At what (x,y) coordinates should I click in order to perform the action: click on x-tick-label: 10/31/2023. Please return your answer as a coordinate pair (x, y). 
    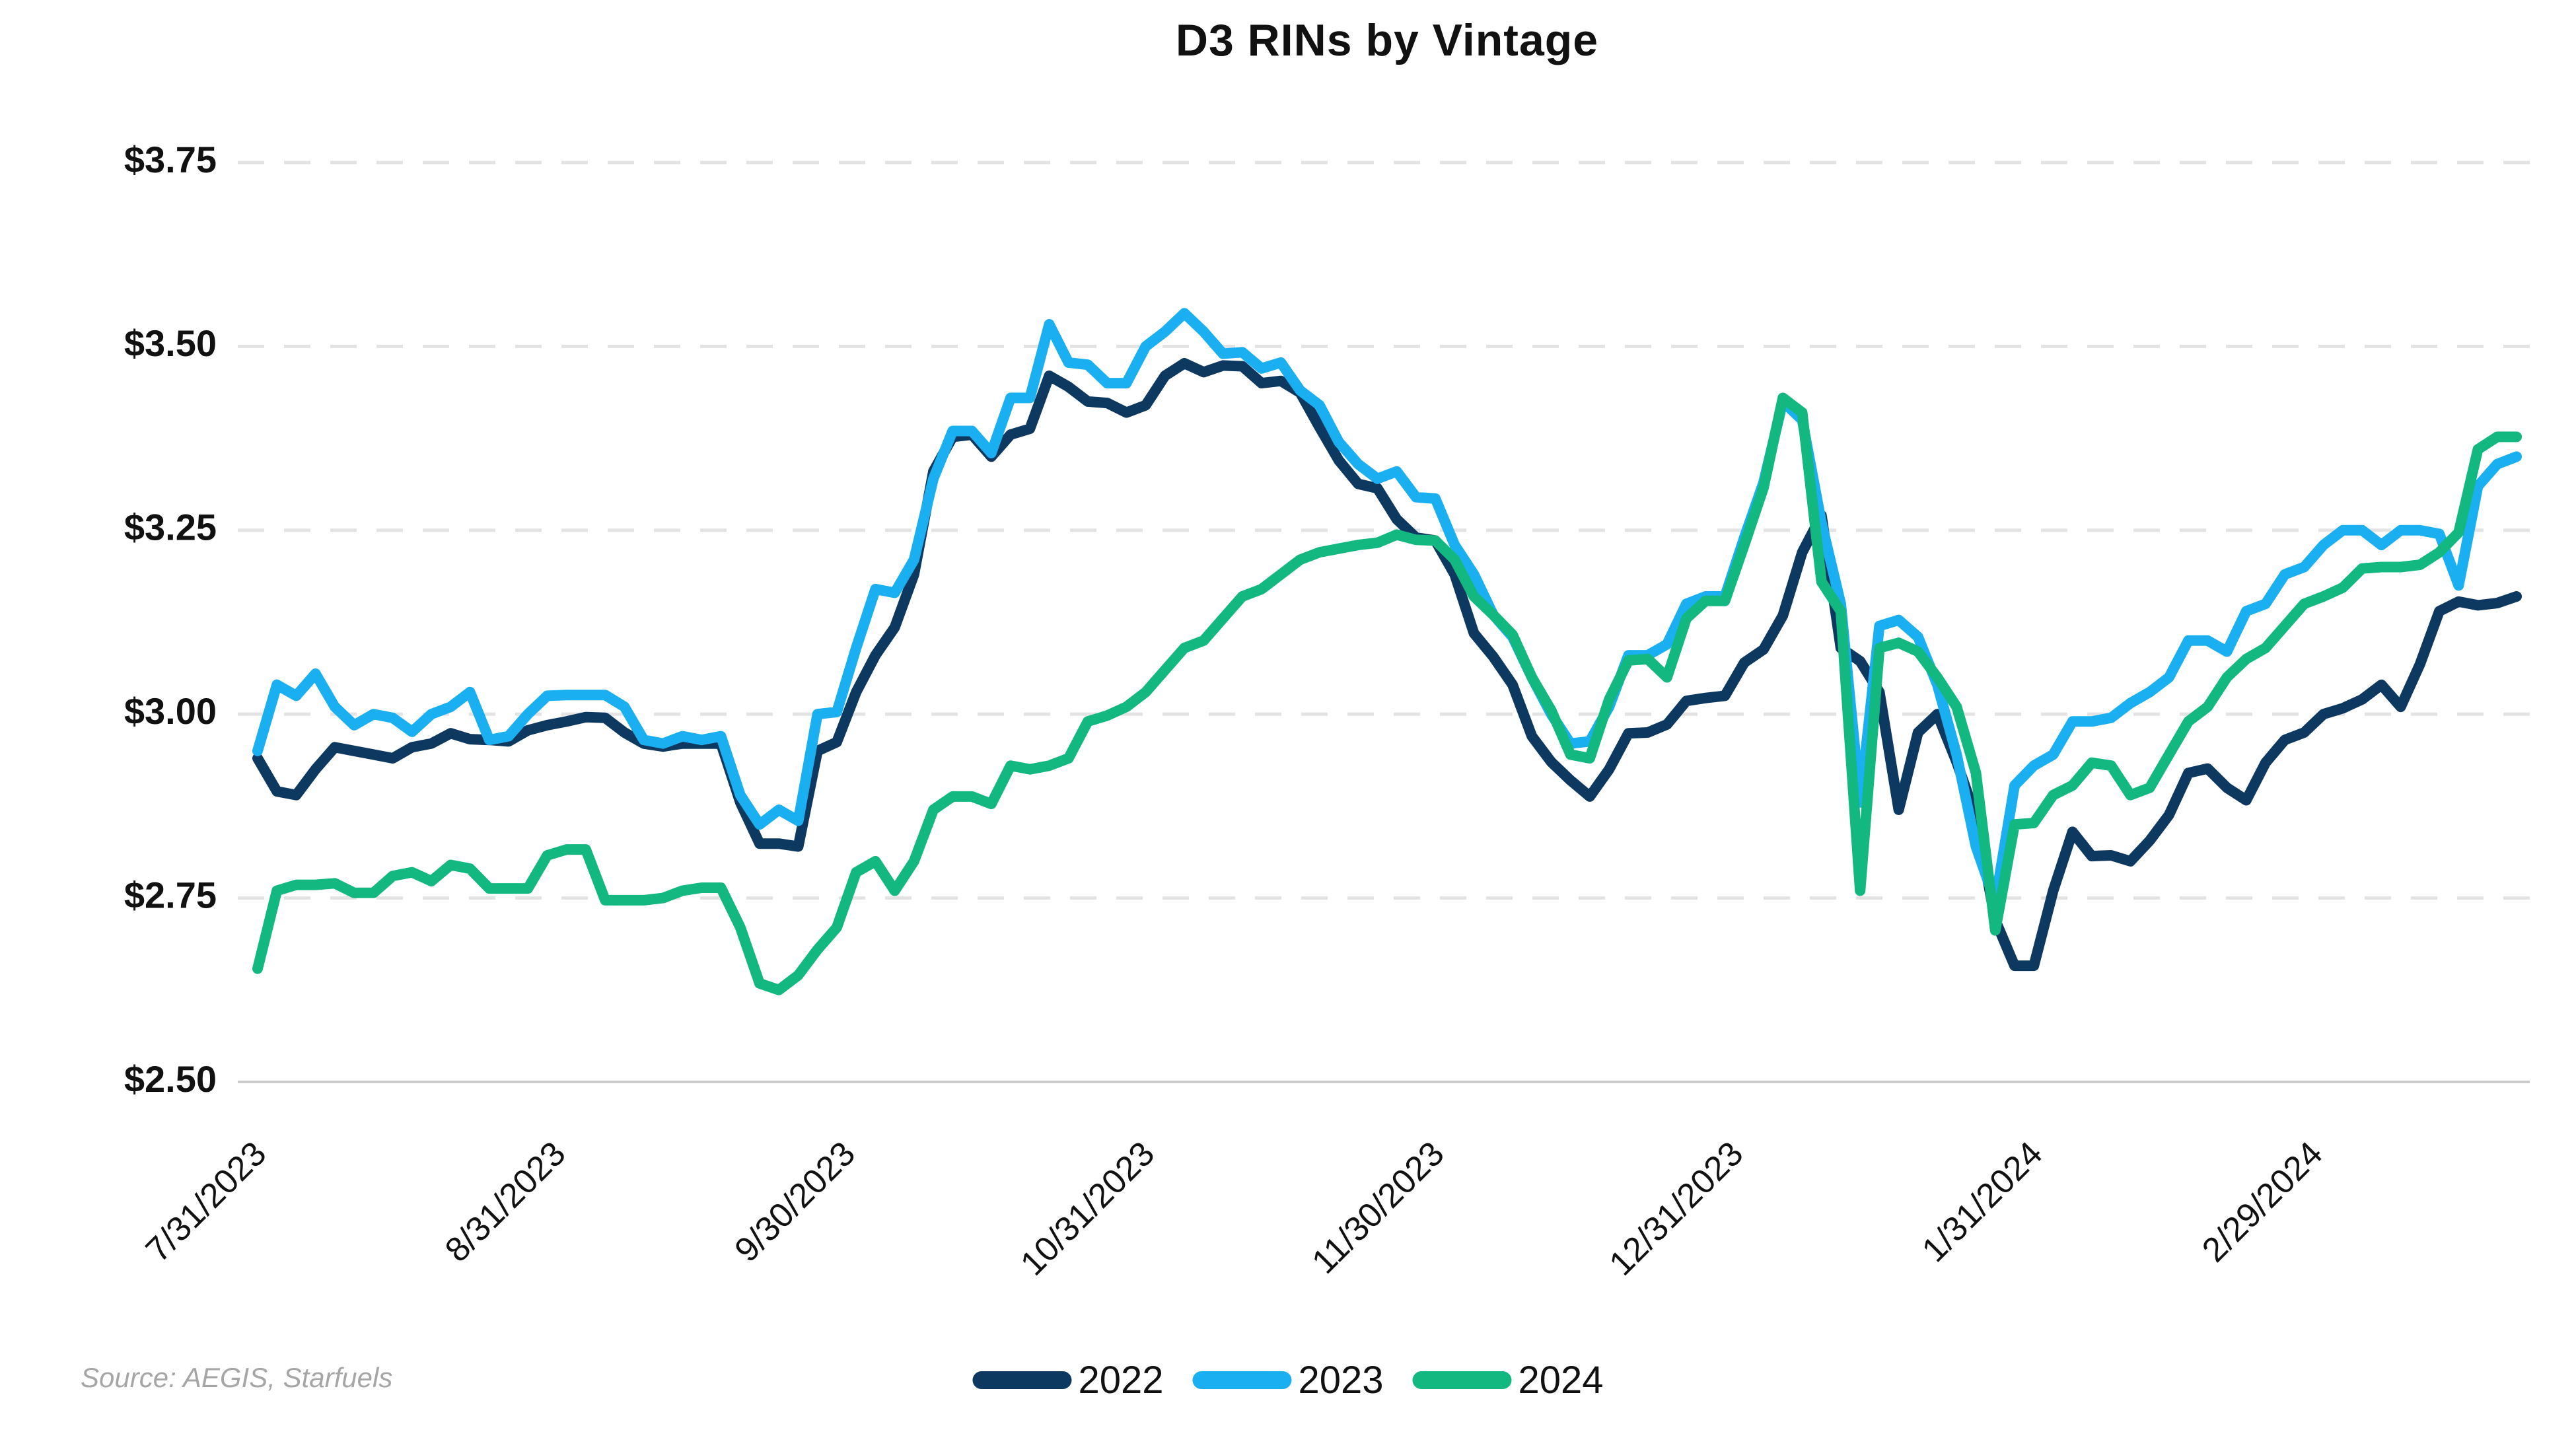
    Looking at the image, I should click on (1087, 1208).